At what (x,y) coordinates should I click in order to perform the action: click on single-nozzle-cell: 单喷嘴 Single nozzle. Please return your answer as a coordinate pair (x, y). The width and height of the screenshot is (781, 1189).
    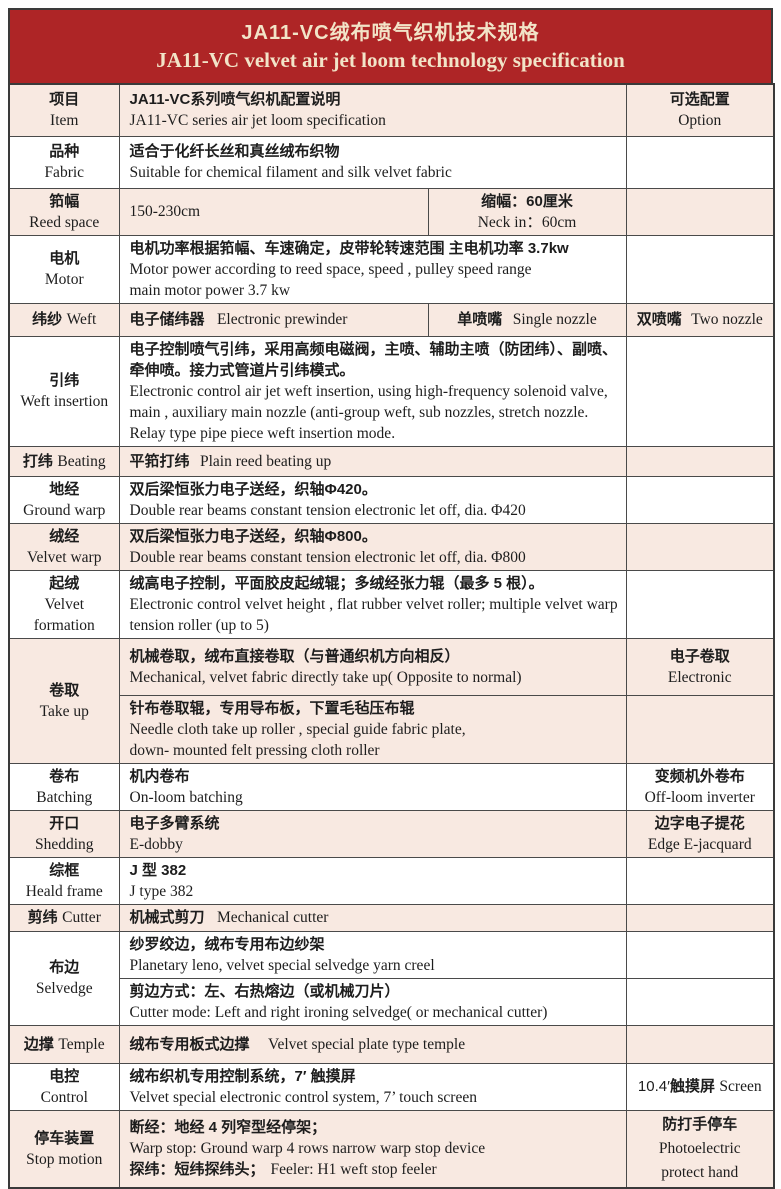
    Looking at the image, I should click on (527, 319).